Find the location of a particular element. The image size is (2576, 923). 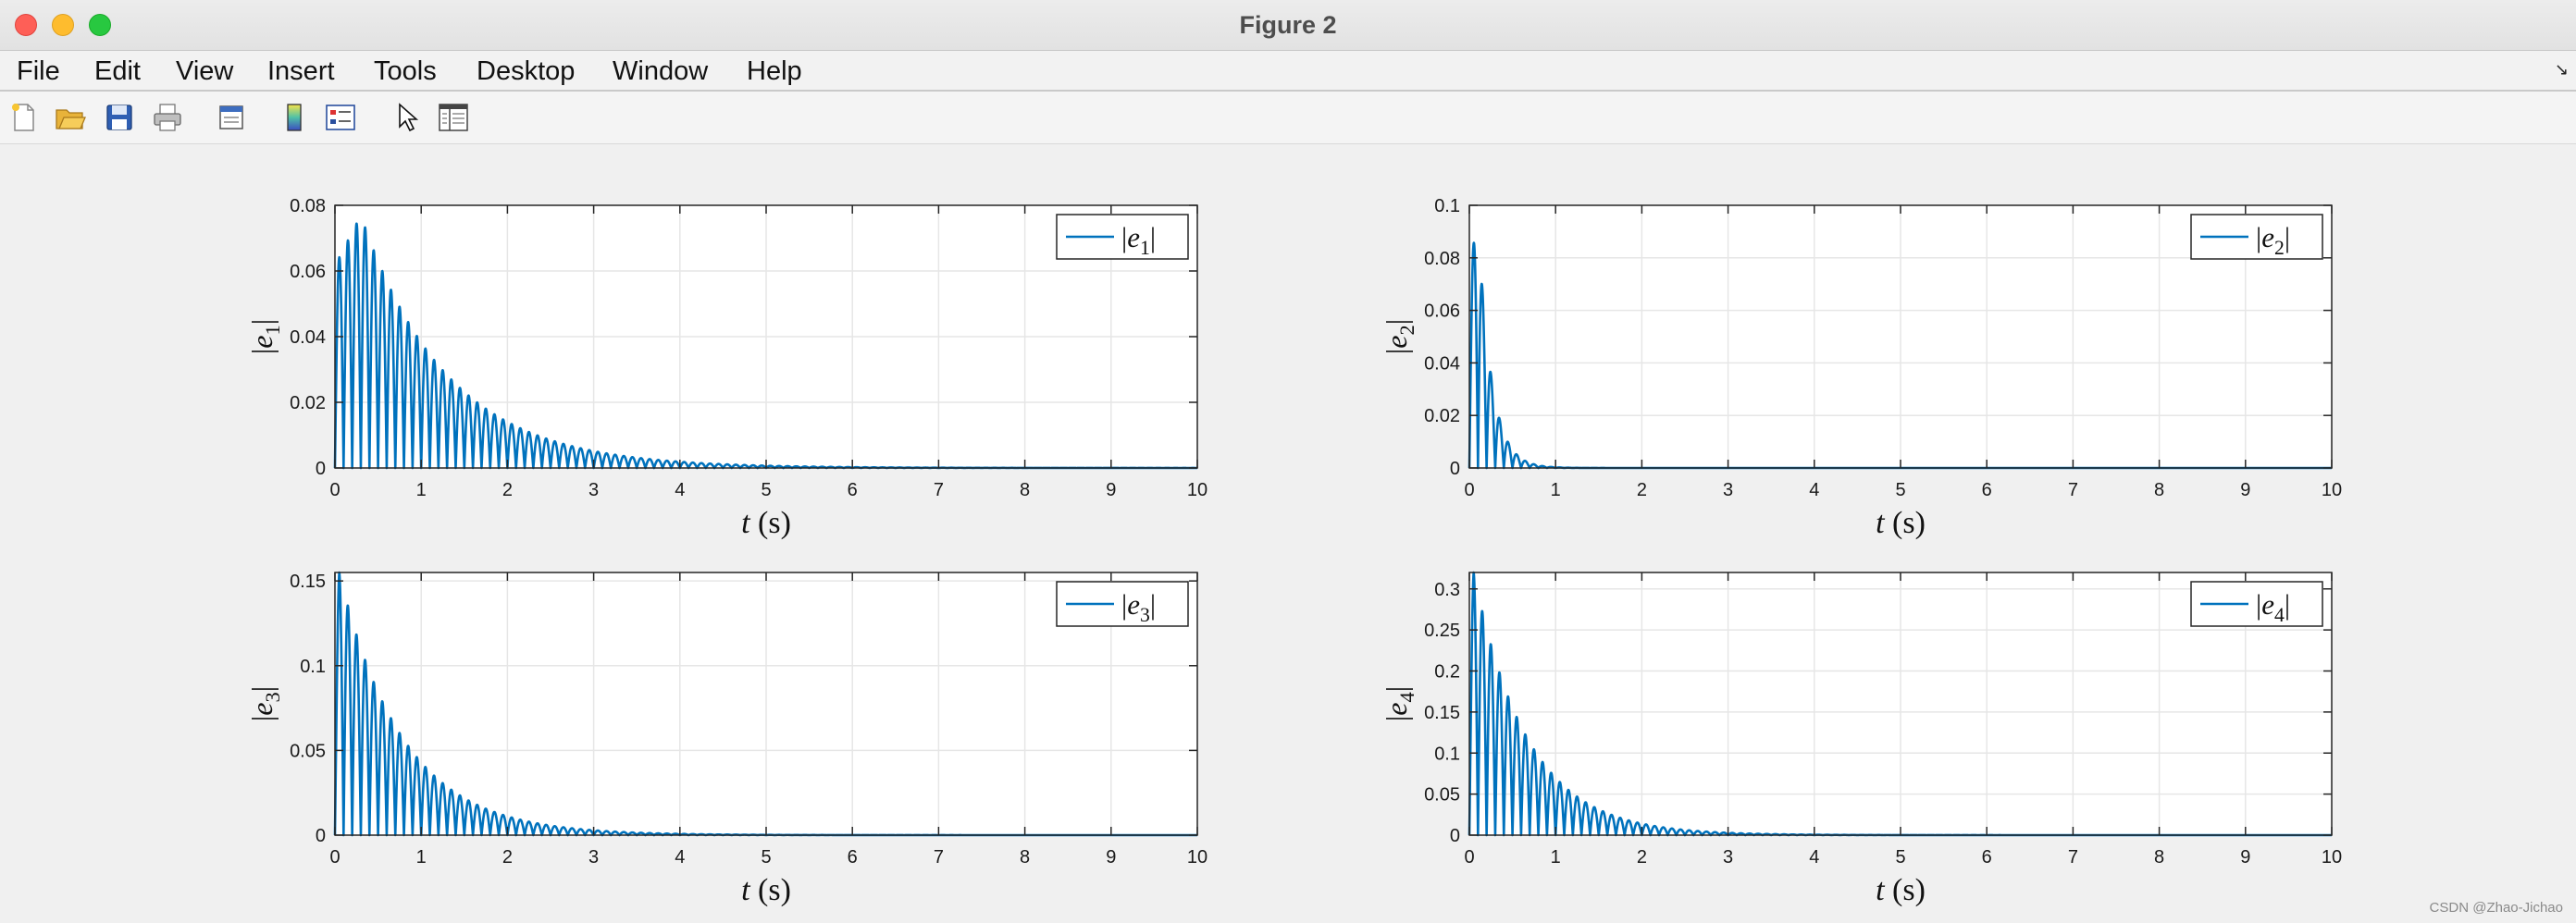

y-tick-label: 0.06 is located at coordinates (1442, 312).